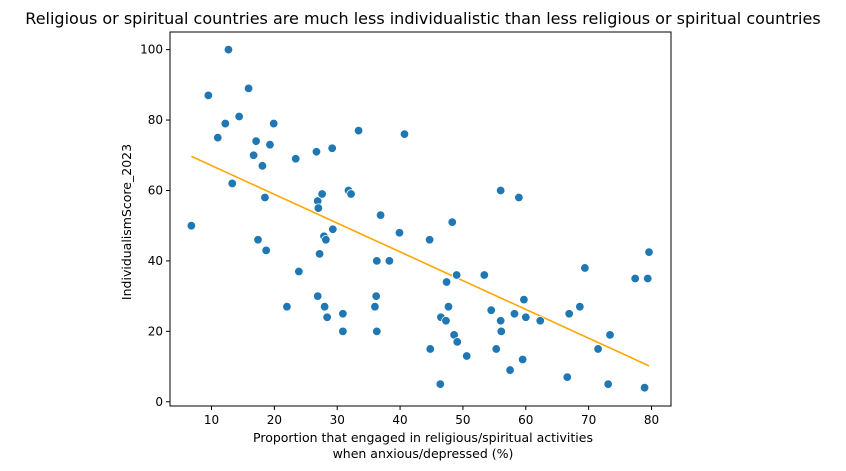  What do you see at coordinates (423, 453) in the screenshot?
I see `x-axis-label-line-2: when anxious/depressed (%)` at bounding box center [423, 453].